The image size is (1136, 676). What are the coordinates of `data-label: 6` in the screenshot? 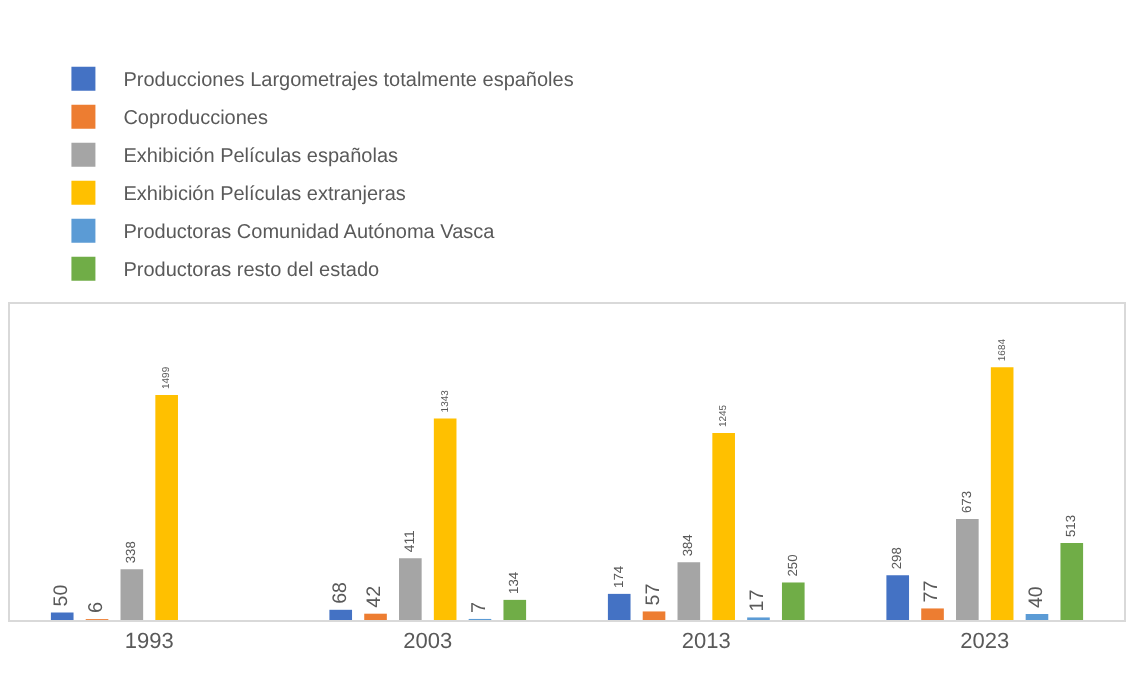 It's located at (97, 607).